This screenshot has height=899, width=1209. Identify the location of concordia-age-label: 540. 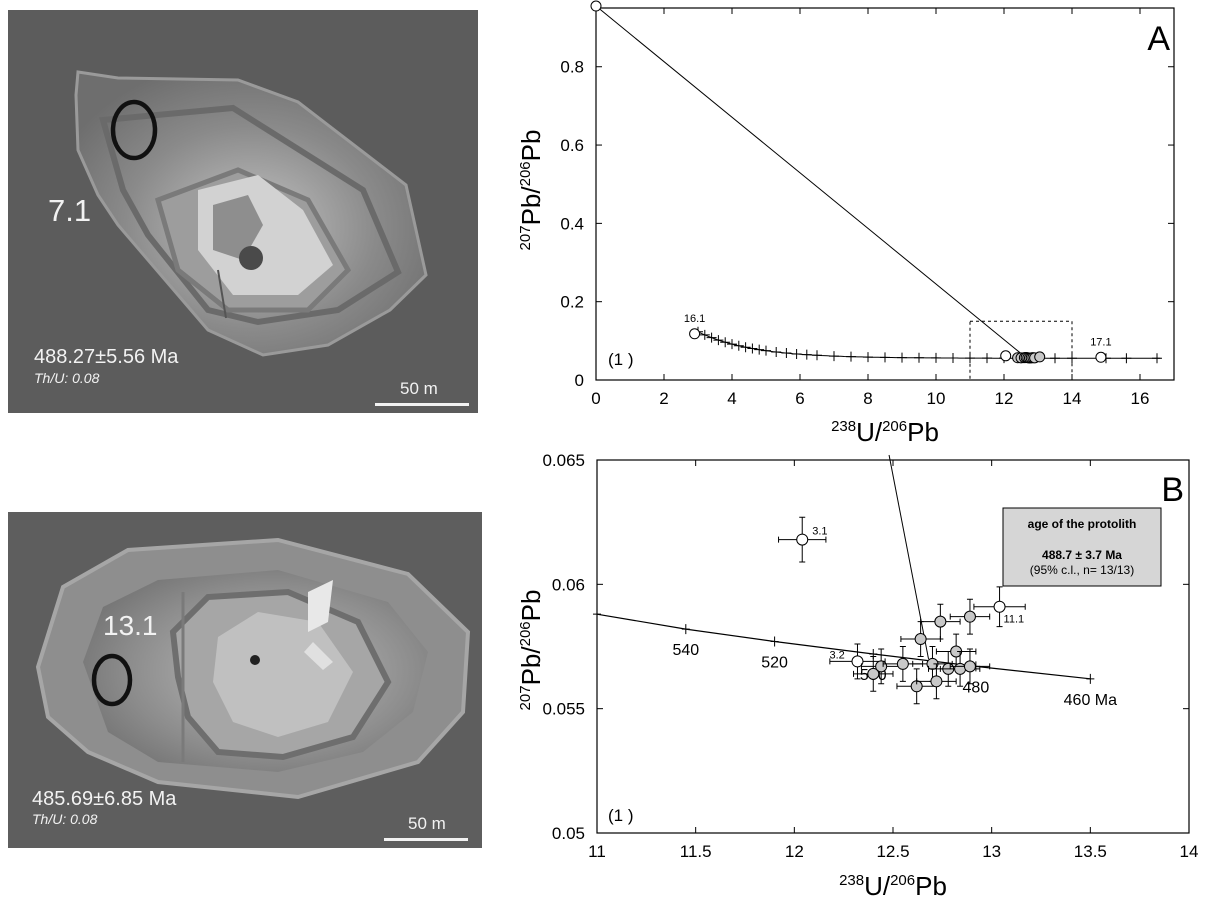
(685, 650).